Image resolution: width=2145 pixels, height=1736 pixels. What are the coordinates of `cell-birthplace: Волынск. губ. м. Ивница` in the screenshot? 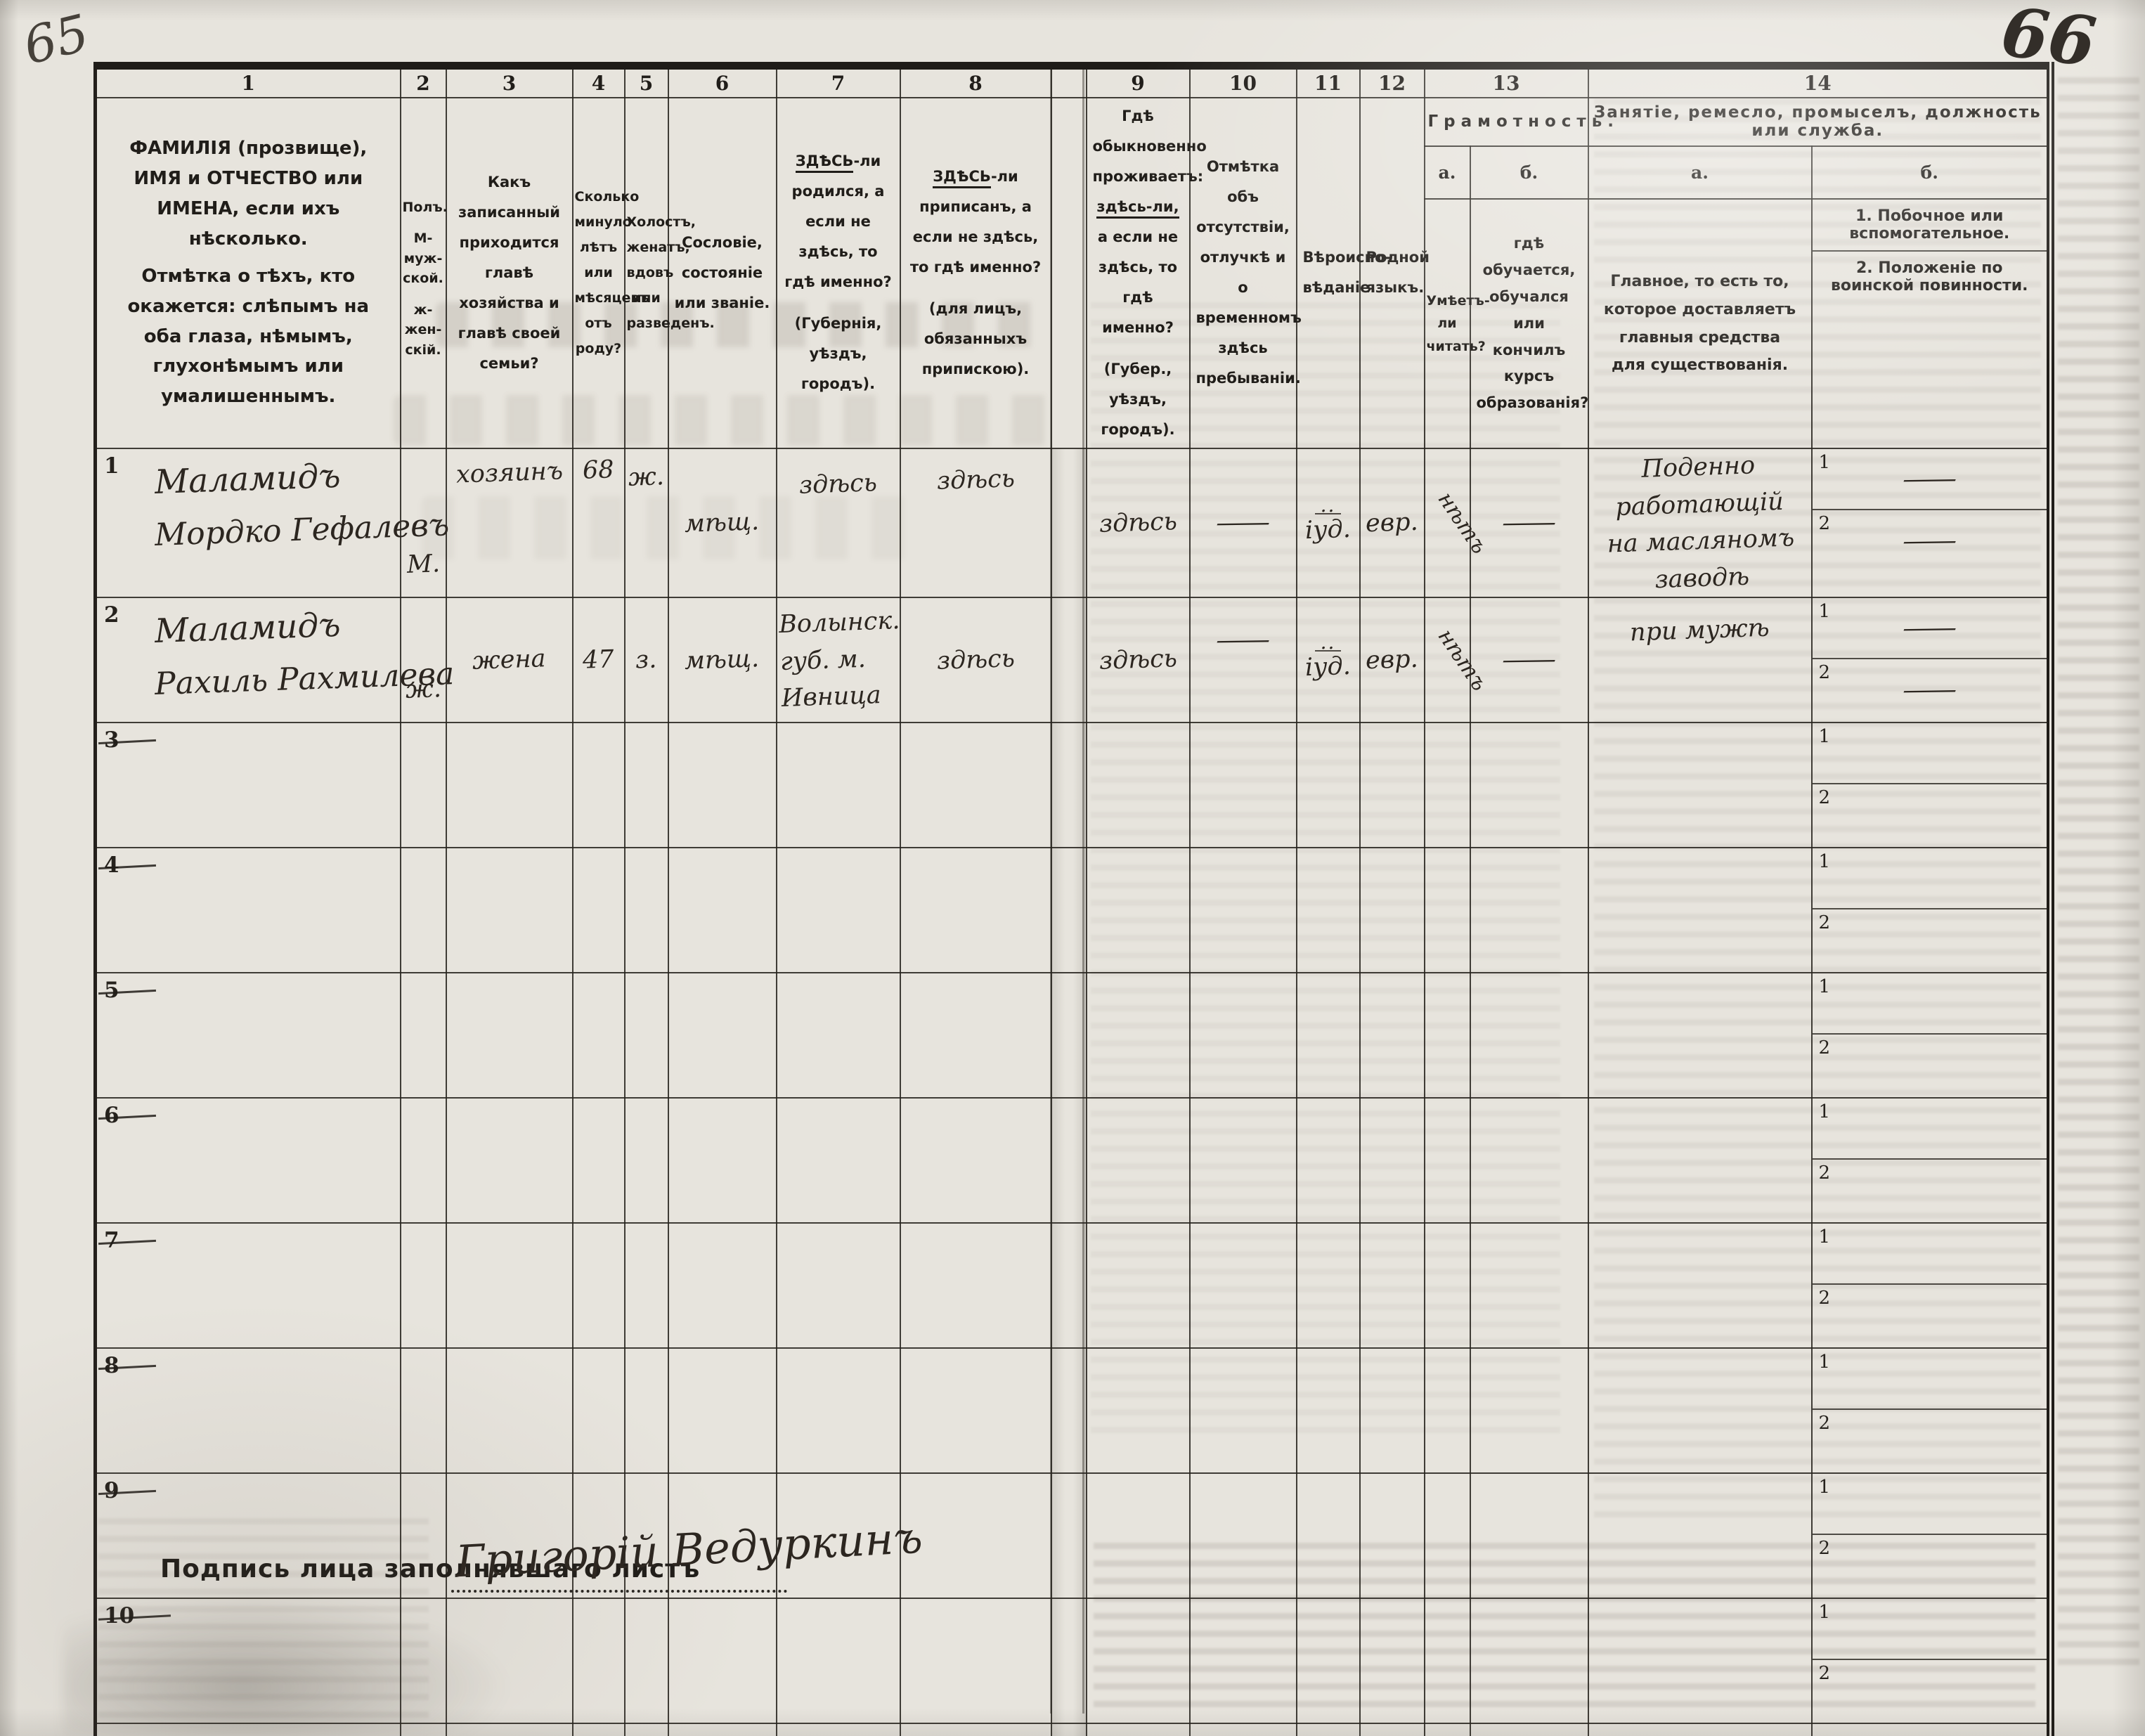 It's located at (838, 660).